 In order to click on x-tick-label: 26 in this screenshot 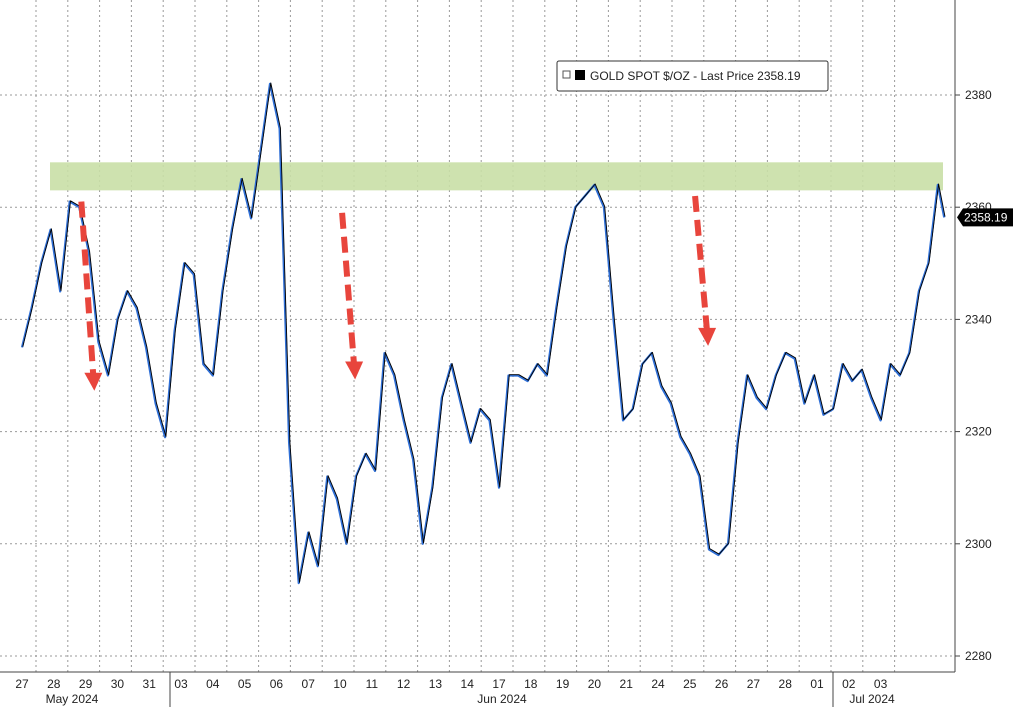, I will do `click(722, 684)`.